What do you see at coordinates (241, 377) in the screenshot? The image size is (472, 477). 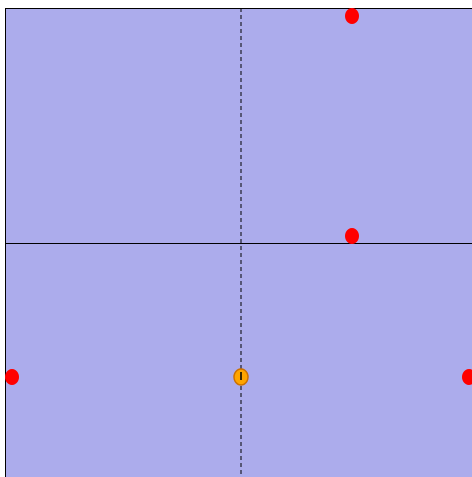 I see `player-marker` at bounding box center [241, 377].